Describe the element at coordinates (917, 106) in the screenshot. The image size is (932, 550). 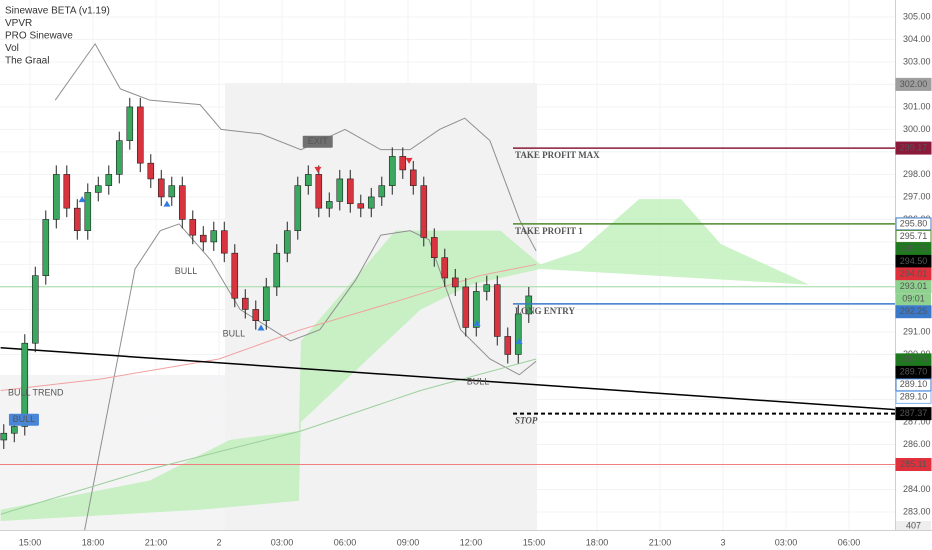
I see `y-tick-label: 301.00` at that location.